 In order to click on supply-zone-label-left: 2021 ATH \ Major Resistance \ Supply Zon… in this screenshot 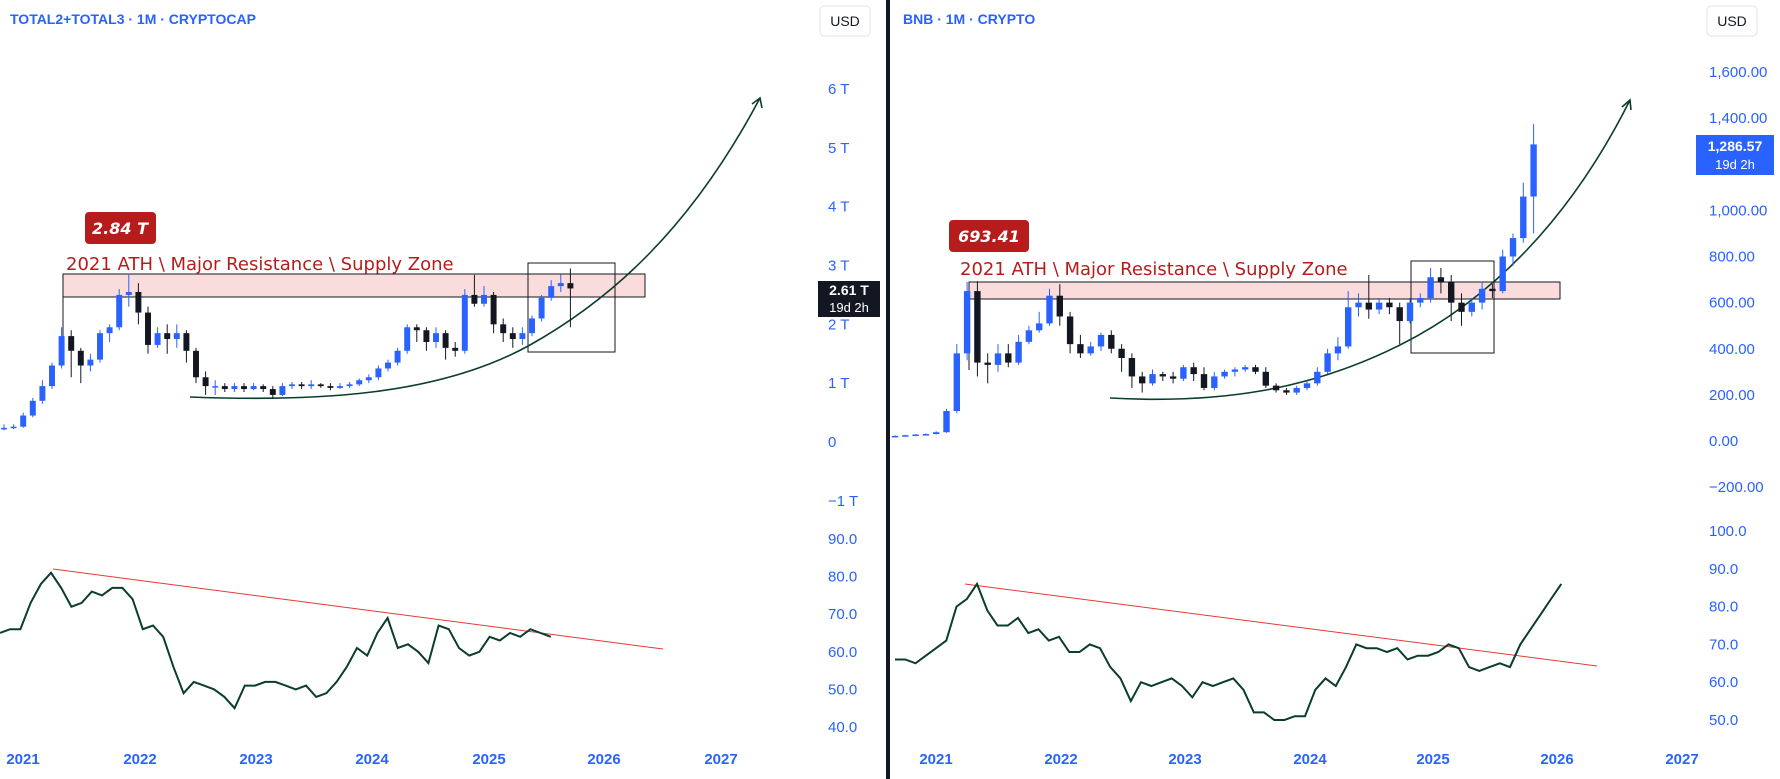, I will do `click(260, 264)`.